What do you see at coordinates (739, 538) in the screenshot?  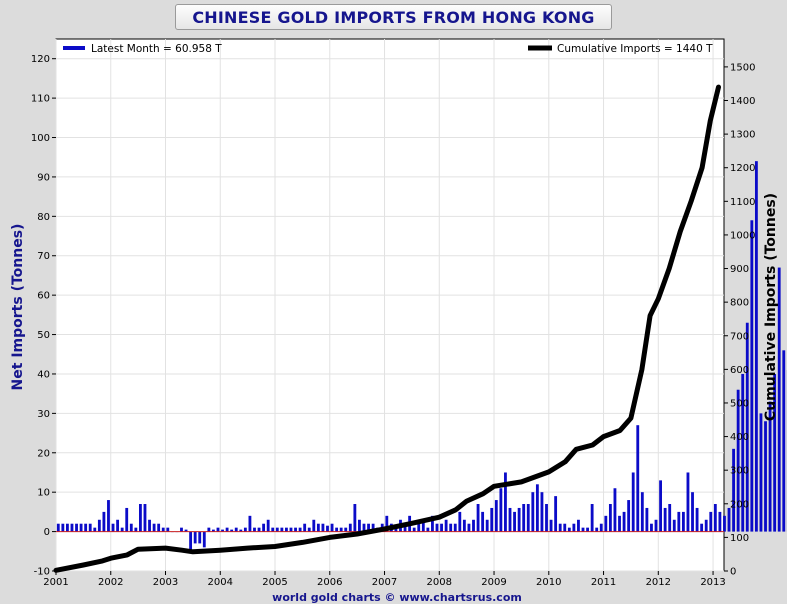 I see `tick-label-right: 100` at bounding box center [739, 538].